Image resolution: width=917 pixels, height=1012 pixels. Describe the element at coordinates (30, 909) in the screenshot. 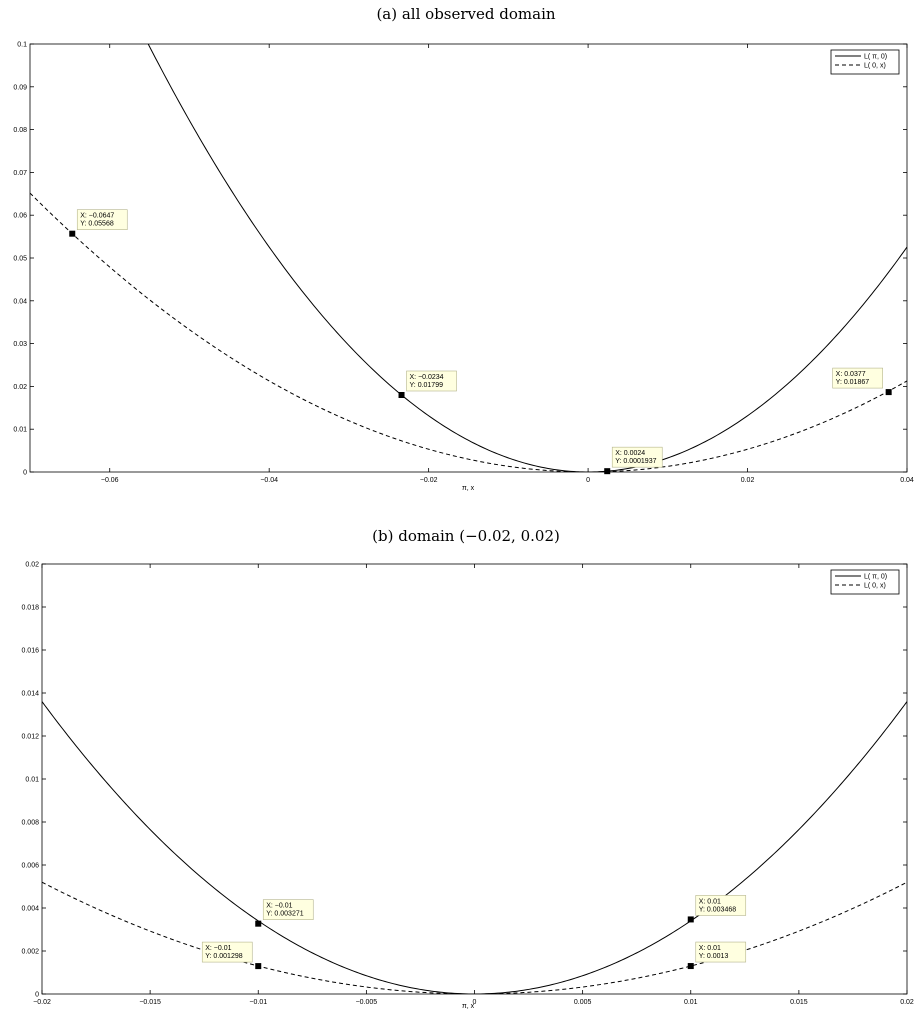

I see `y-tick-label: 0.004` at that location.